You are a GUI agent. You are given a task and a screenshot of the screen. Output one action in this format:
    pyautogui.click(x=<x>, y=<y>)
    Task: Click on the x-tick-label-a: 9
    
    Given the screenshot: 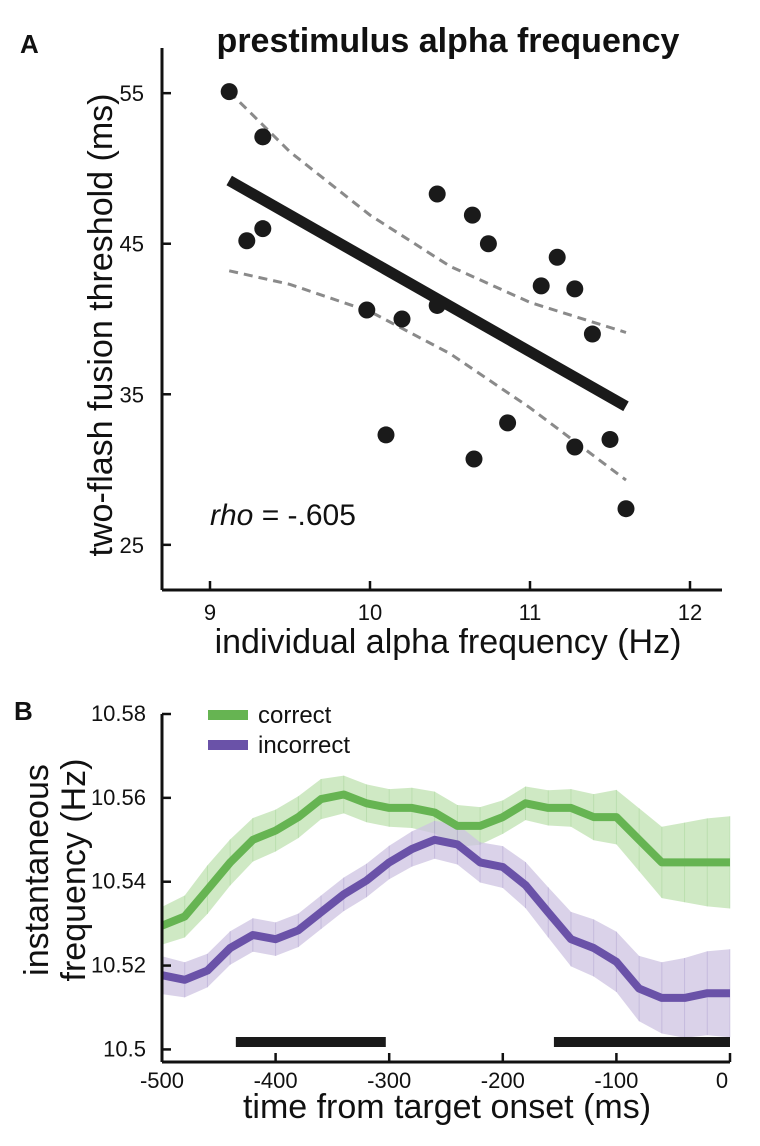 What is the action you would take?
    pyautogui.click(x=210, y=612)
    